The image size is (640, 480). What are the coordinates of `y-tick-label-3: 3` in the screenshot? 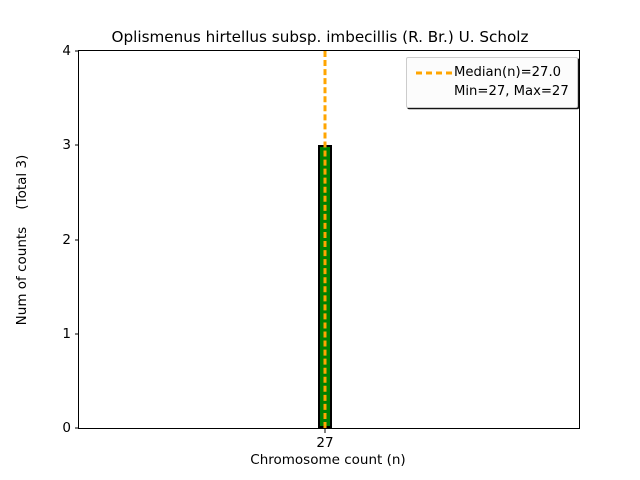 It's located at (66, 145).